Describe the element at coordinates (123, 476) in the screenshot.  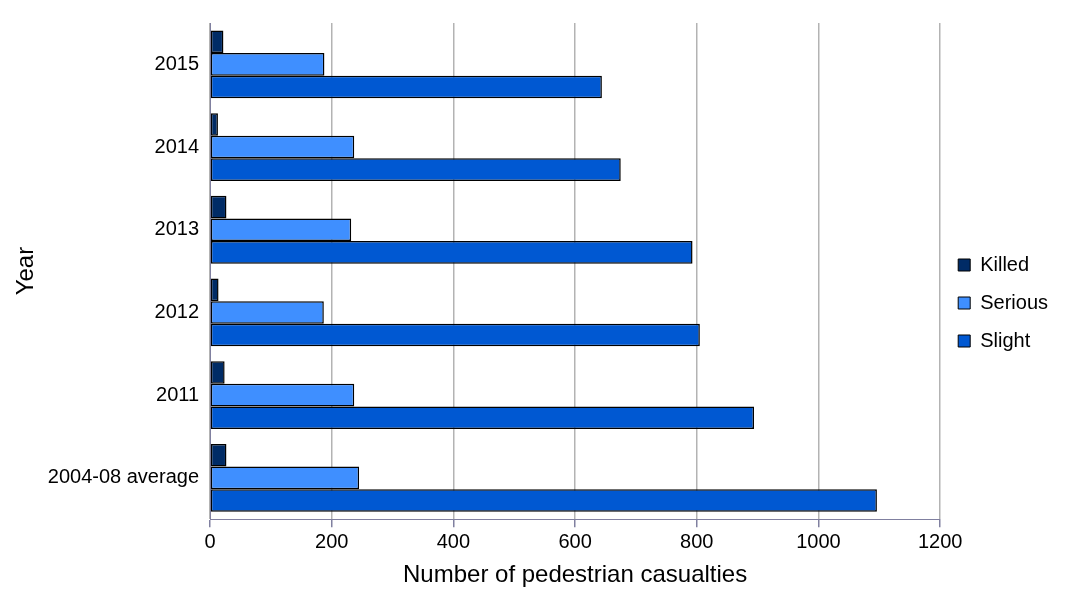
I see `y-tick-label: 2004-08 average` at that location.